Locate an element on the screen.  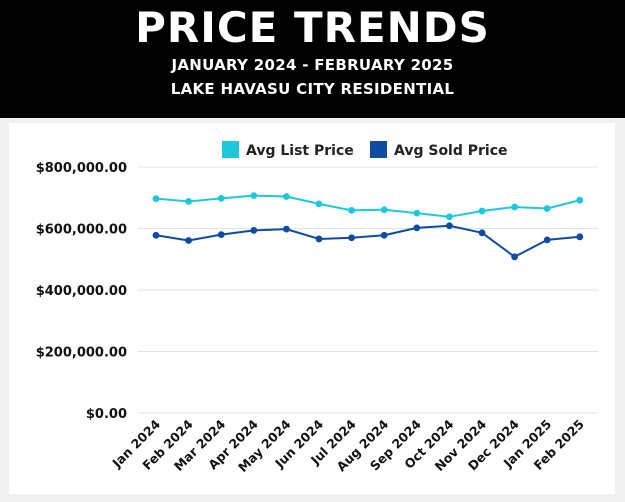
y-tick-label: $400,000.00 is located at coordinates (81, 291).